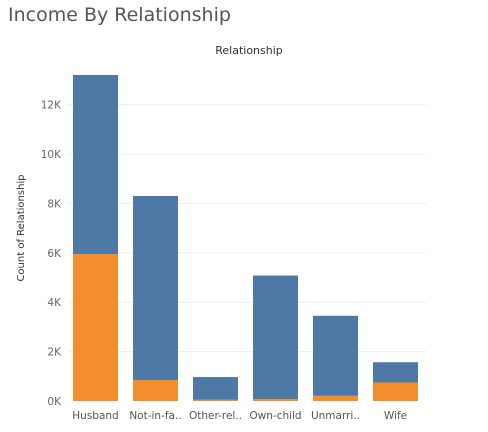 Image resolution: width=488 pixels, height=432 pixels. What do you see at coordinates (54, 204) in the screenshot?
I see `y-tick-label: 8K` at bounding box center [54, 204].